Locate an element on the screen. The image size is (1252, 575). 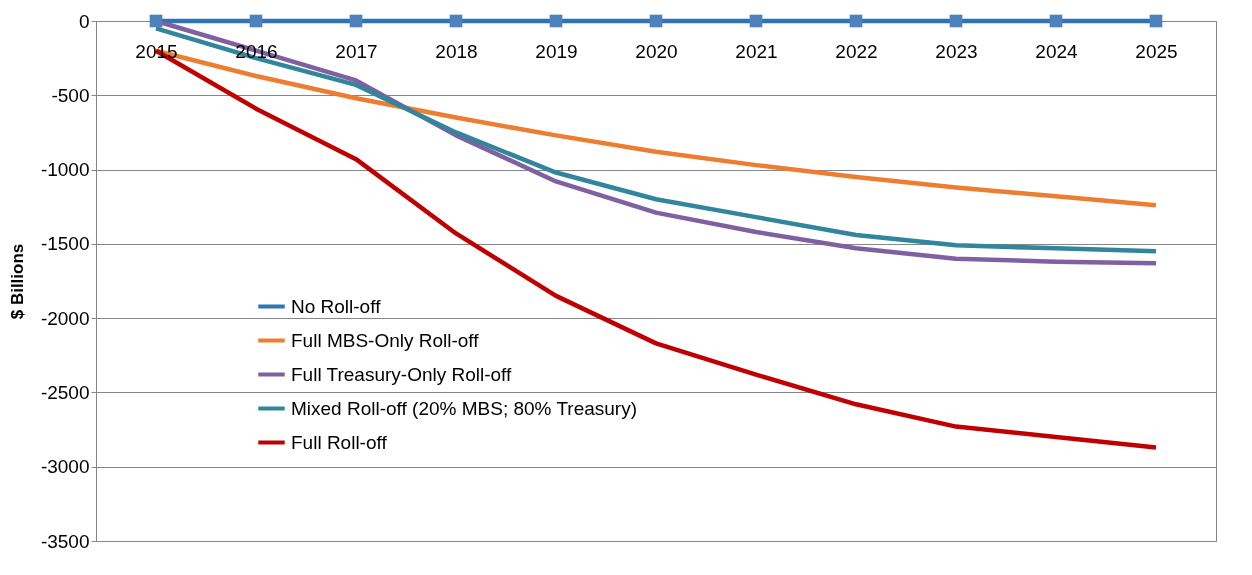
x-tick-label: 2022 is located at coordinates (856, 51).